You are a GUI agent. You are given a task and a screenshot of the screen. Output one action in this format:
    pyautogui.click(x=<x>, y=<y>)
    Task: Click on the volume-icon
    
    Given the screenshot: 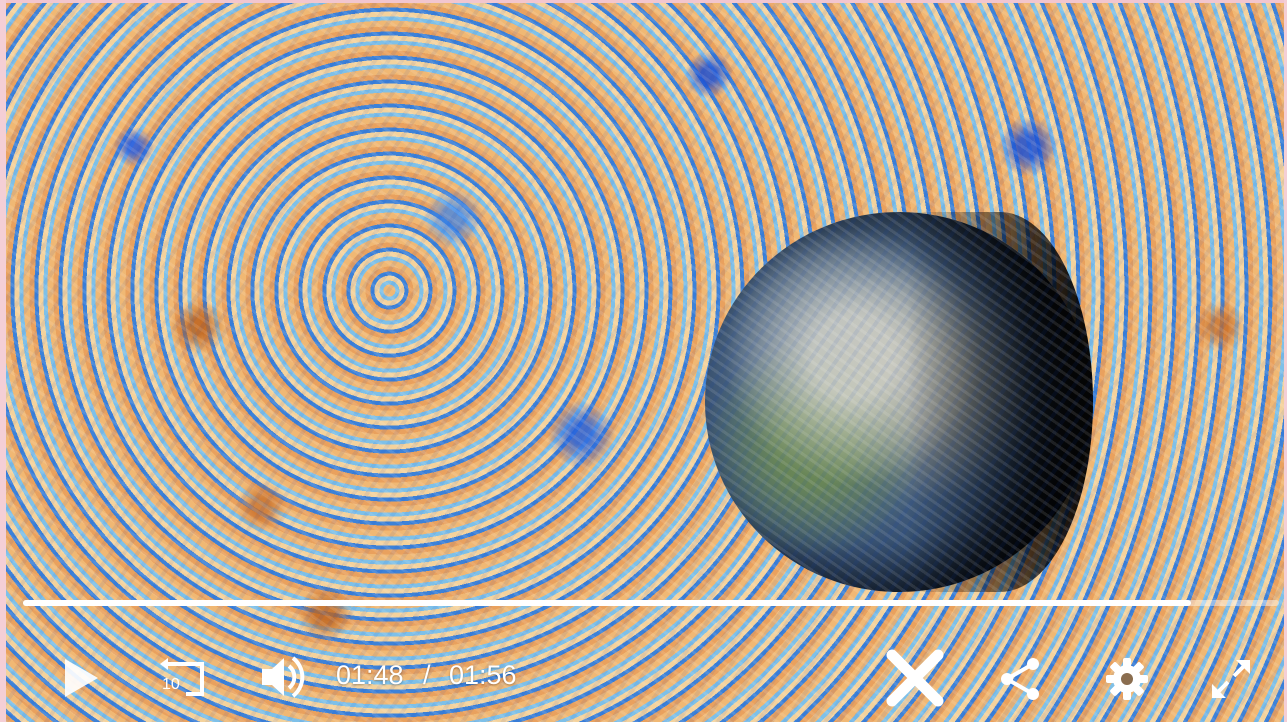 What is the action you would take?
    pyautogui.click(x=283, y=677)
    